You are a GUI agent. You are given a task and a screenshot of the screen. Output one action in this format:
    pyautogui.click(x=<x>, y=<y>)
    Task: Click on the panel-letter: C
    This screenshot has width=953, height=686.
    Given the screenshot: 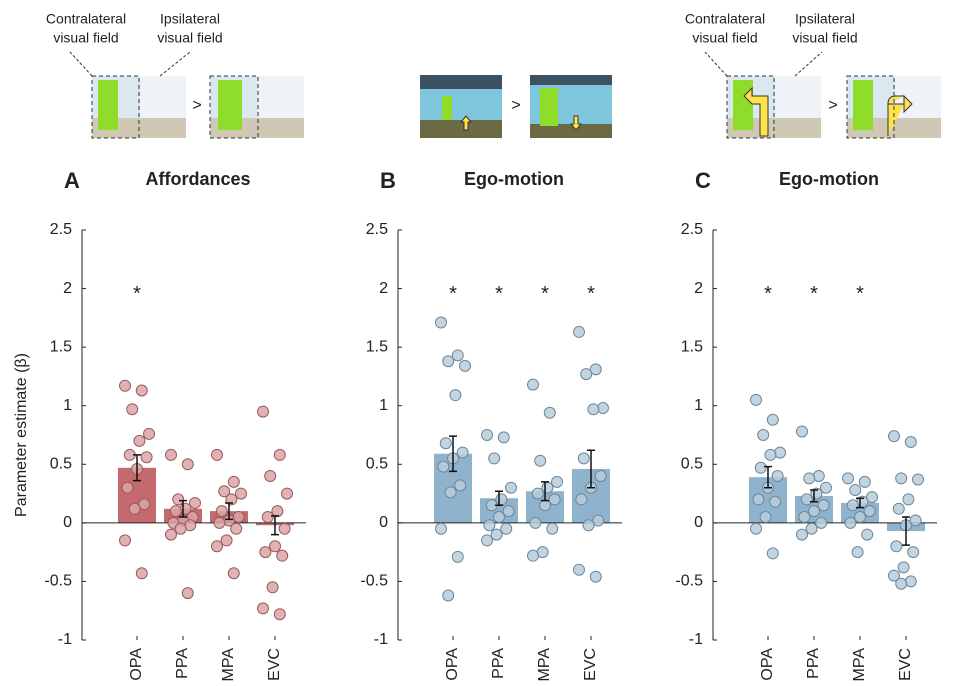 What is the action you would take?
    pyautogui.click(x=703, y=180)
    